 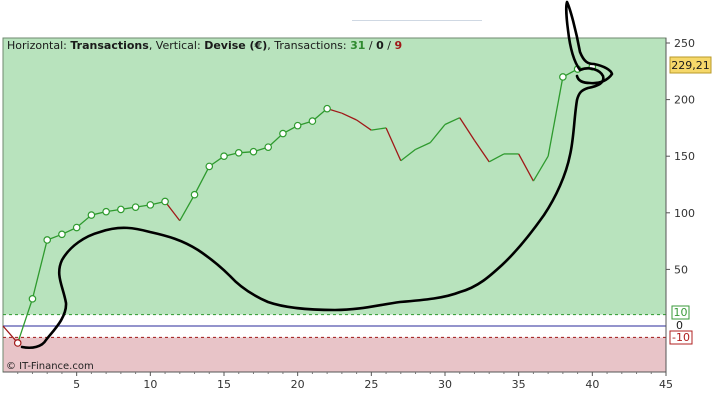 I want to click on current-value-text: 229,21, so click(x=690, y=65).